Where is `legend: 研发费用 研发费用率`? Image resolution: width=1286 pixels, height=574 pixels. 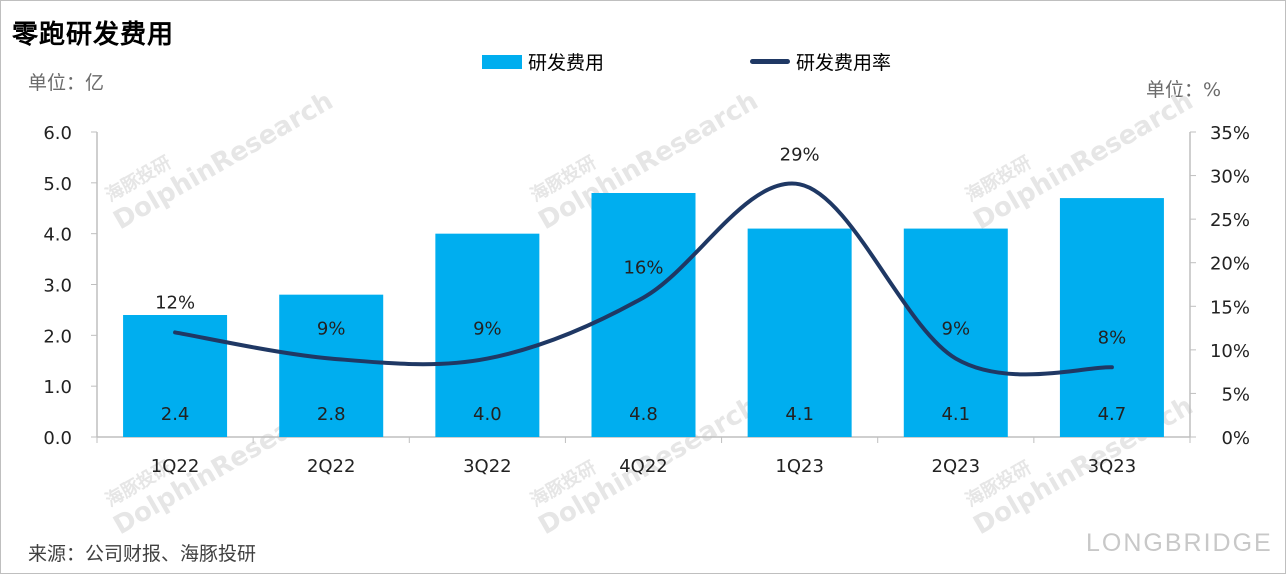 legend: 研发费用 研发费用率 is located at coordinates (643, 62).